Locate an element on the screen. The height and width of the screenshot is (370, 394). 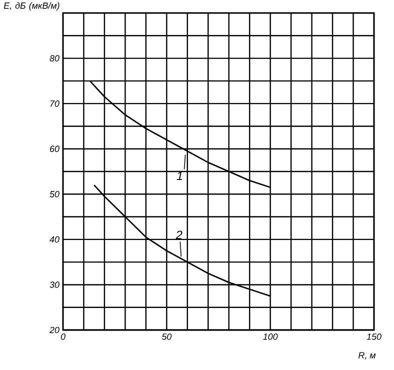
x-tick-label: 0 is located at coordinates (63, 337).